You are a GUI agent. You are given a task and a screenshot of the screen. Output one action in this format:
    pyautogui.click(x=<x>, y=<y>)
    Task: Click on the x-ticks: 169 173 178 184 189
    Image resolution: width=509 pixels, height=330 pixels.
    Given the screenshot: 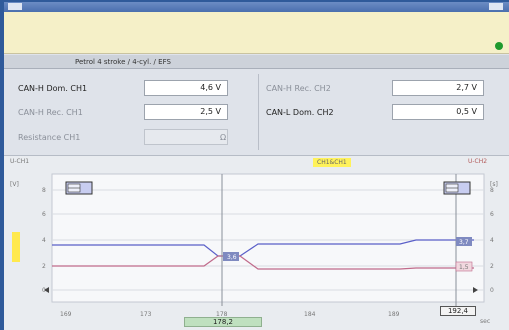 What is the action you would take?
    pyautogui.click(x=230, y=314)
    